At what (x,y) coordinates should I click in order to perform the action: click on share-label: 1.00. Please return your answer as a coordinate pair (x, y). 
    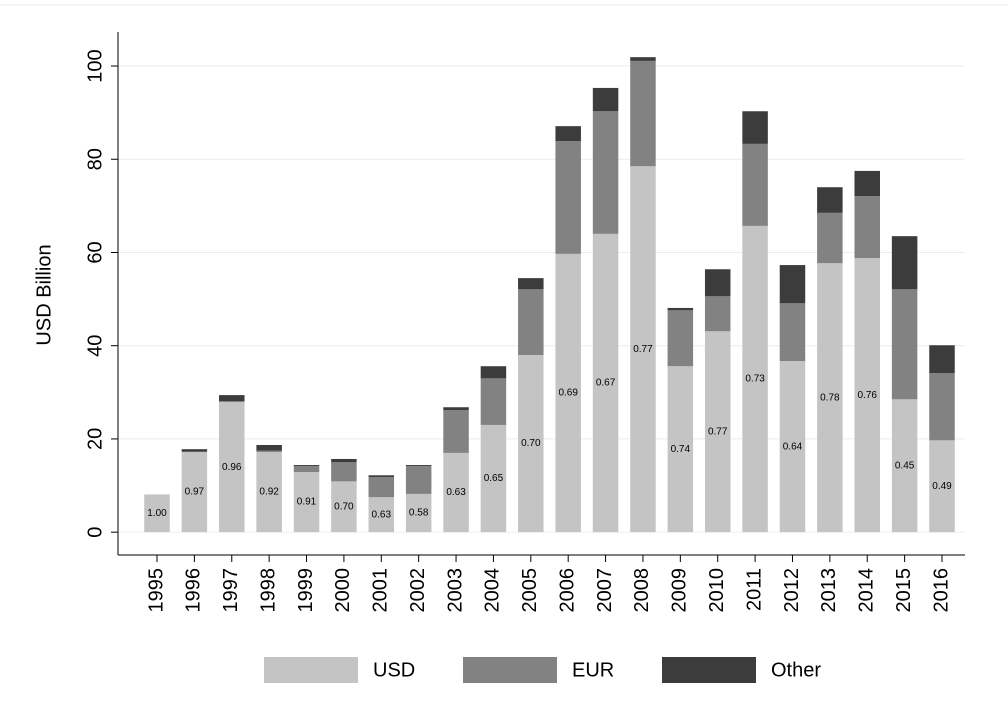
    Looking at the image, I should click on (157, 513).